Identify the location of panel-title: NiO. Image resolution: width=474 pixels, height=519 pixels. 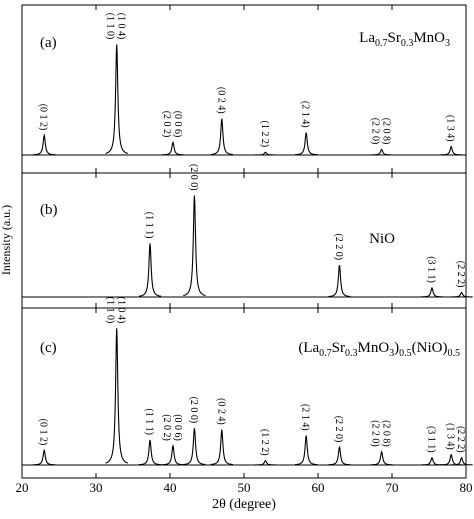
(382, 239).